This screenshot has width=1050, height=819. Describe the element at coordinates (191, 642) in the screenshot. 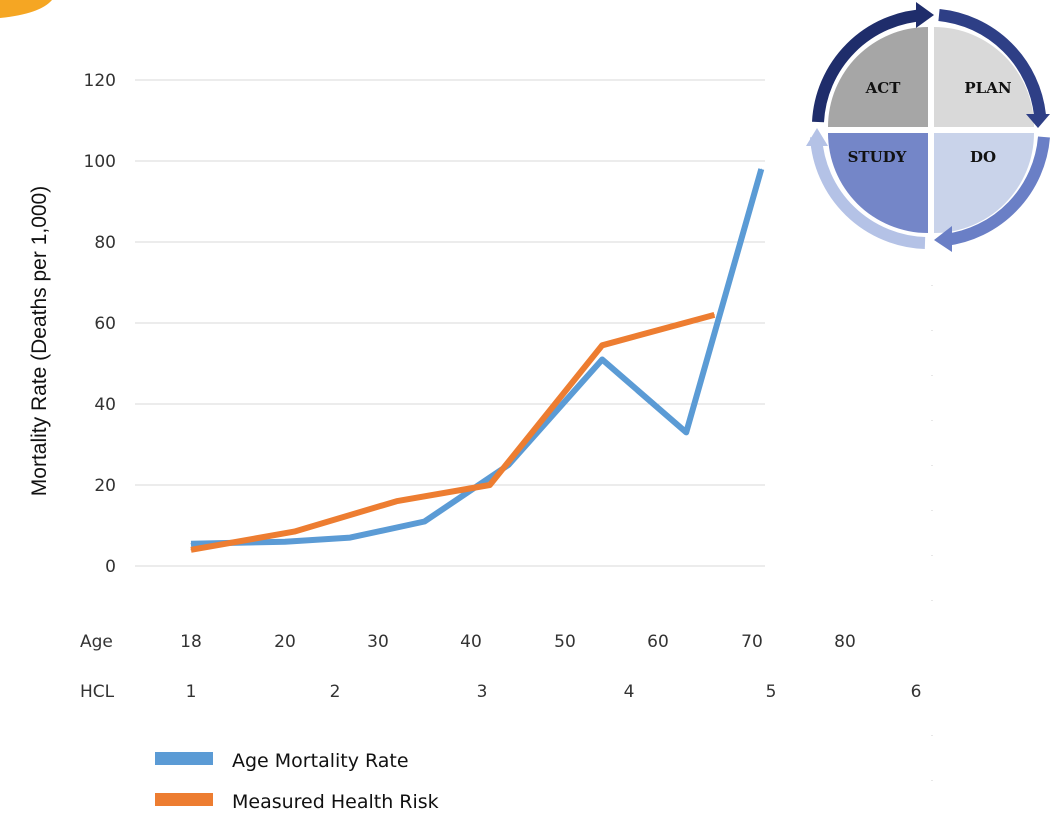

I see `x-tick-age: 18` at that location.